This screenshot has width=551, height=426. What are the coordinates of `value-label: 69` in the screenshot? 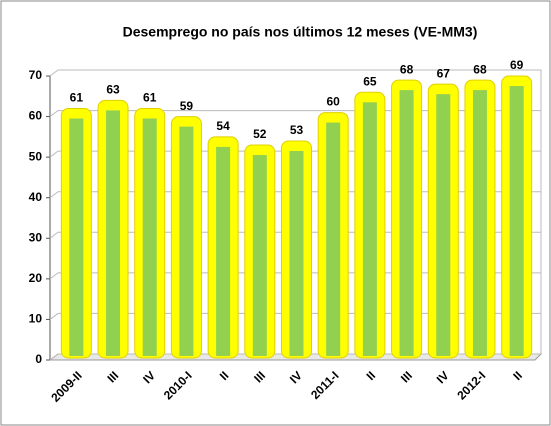 It's located at (517, 65).